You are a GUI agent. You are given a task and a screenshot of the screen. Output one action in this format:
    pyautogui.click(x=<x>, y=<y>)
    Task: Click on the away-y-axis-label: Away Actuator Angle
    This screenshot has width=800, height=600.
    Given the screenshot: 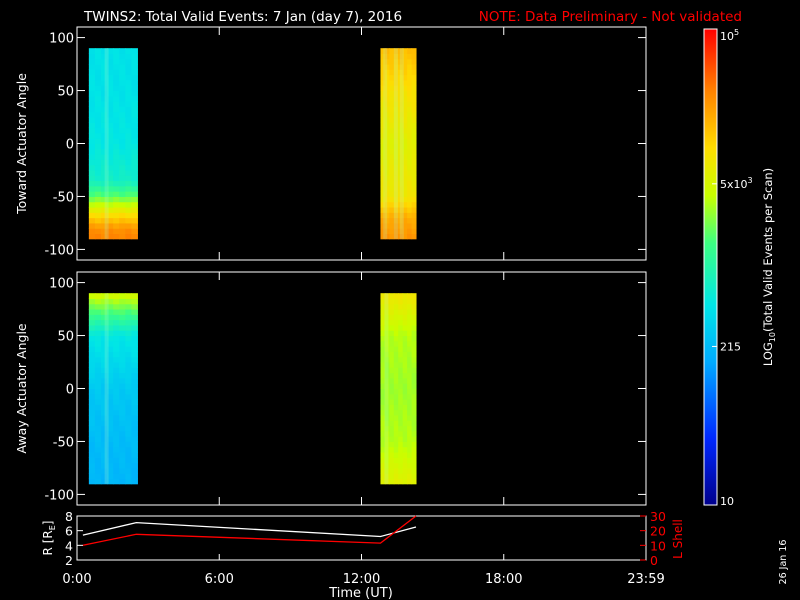 What is the action you would take?
    pyautogui.click(x=21, y=388)
    